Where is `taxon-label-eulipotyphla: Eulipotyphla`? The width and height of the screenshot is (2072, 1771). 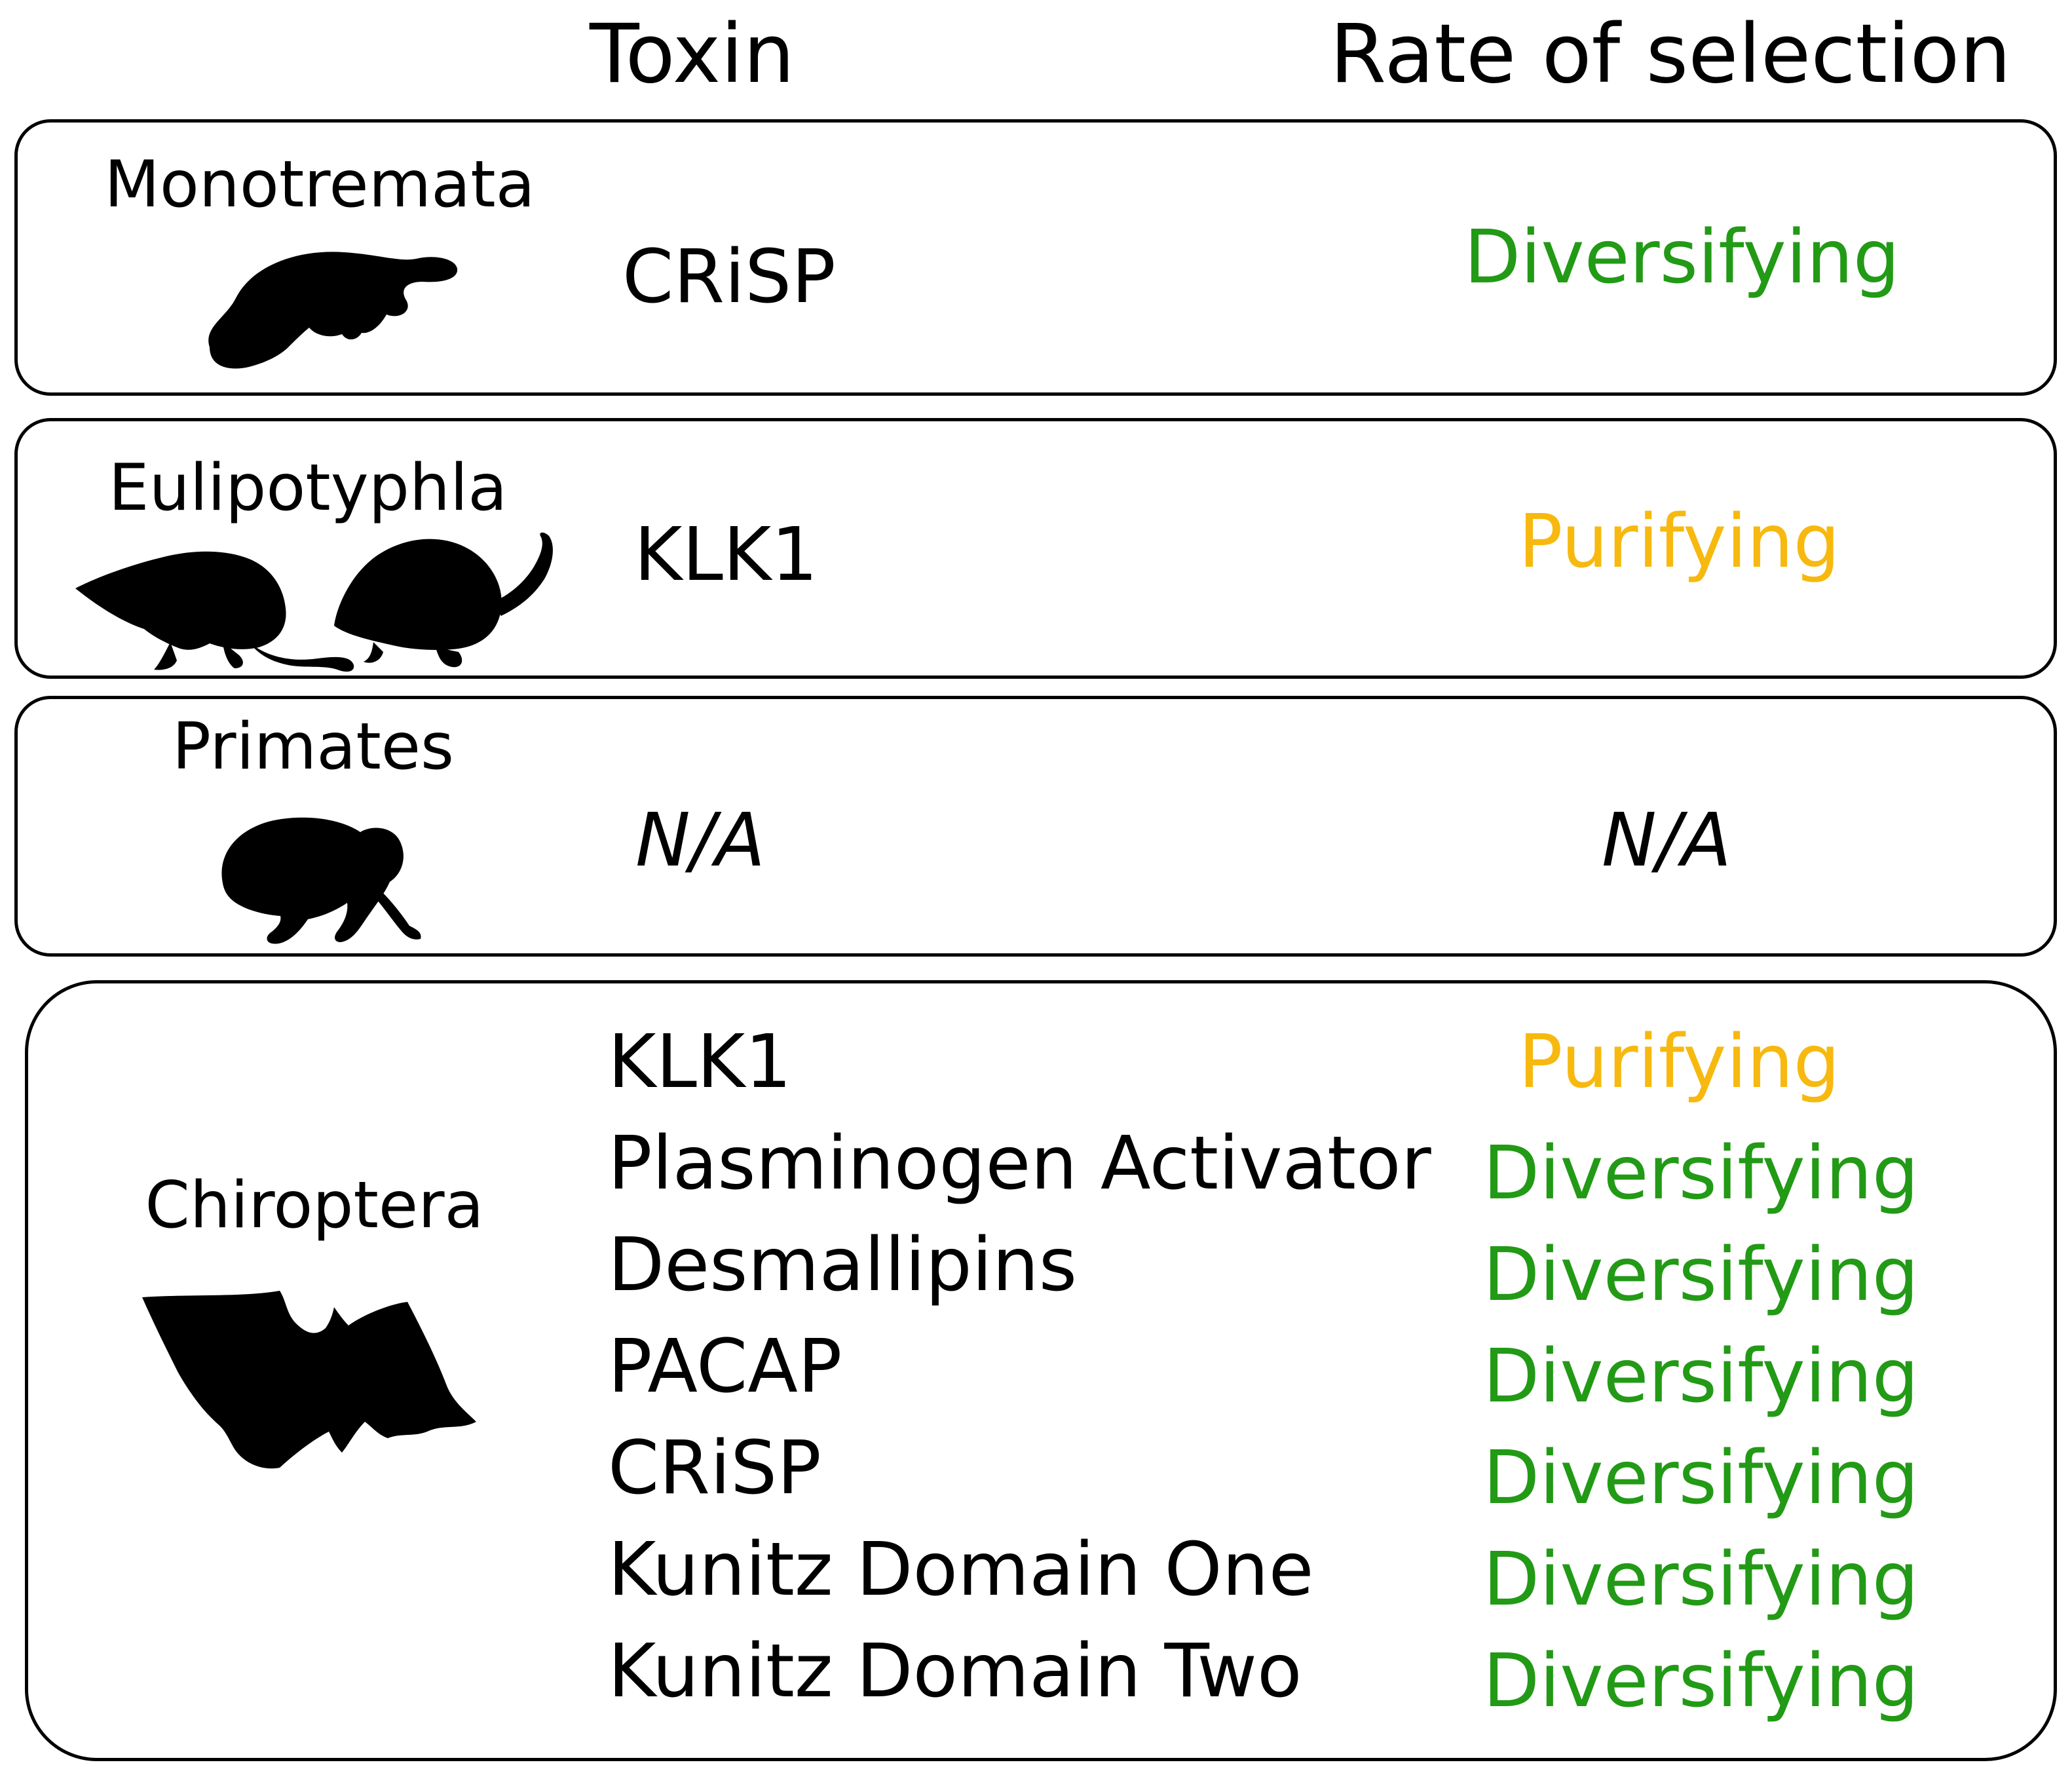
taxon-label-eulipotyphla: Eulipotyphla is located at coordinates (308, 488).